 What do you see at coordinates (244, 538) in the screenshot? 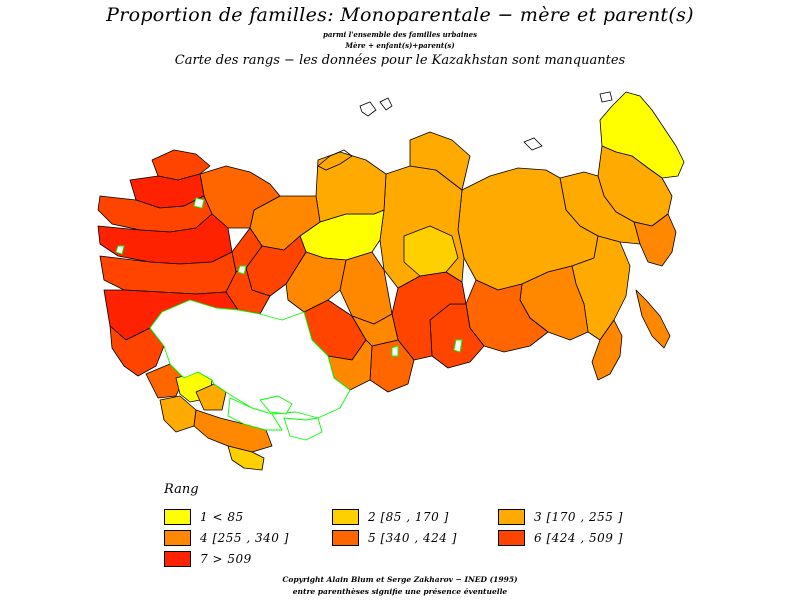
I see `legend-label: 4 [255 , 340 ]` at bounding box center [244, 538].